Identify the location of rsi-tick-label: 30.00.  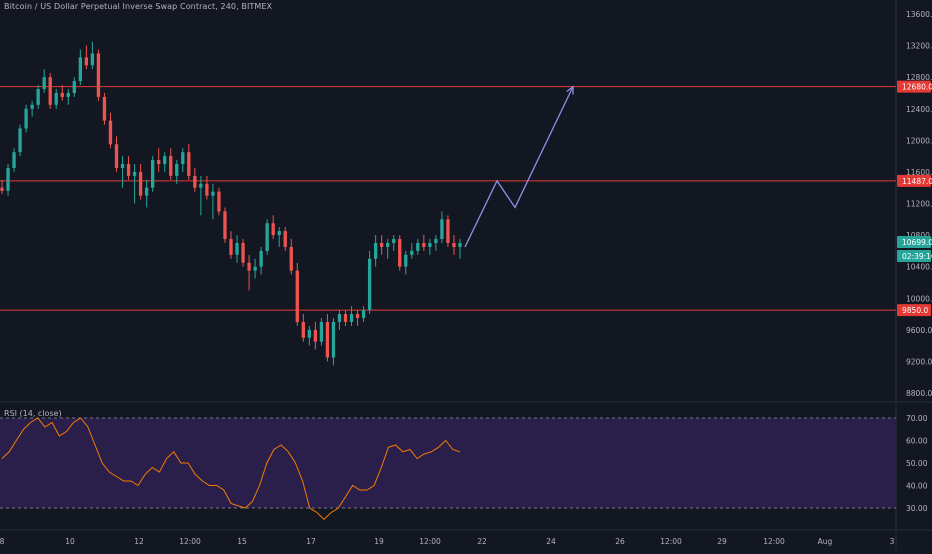
(917, 508).